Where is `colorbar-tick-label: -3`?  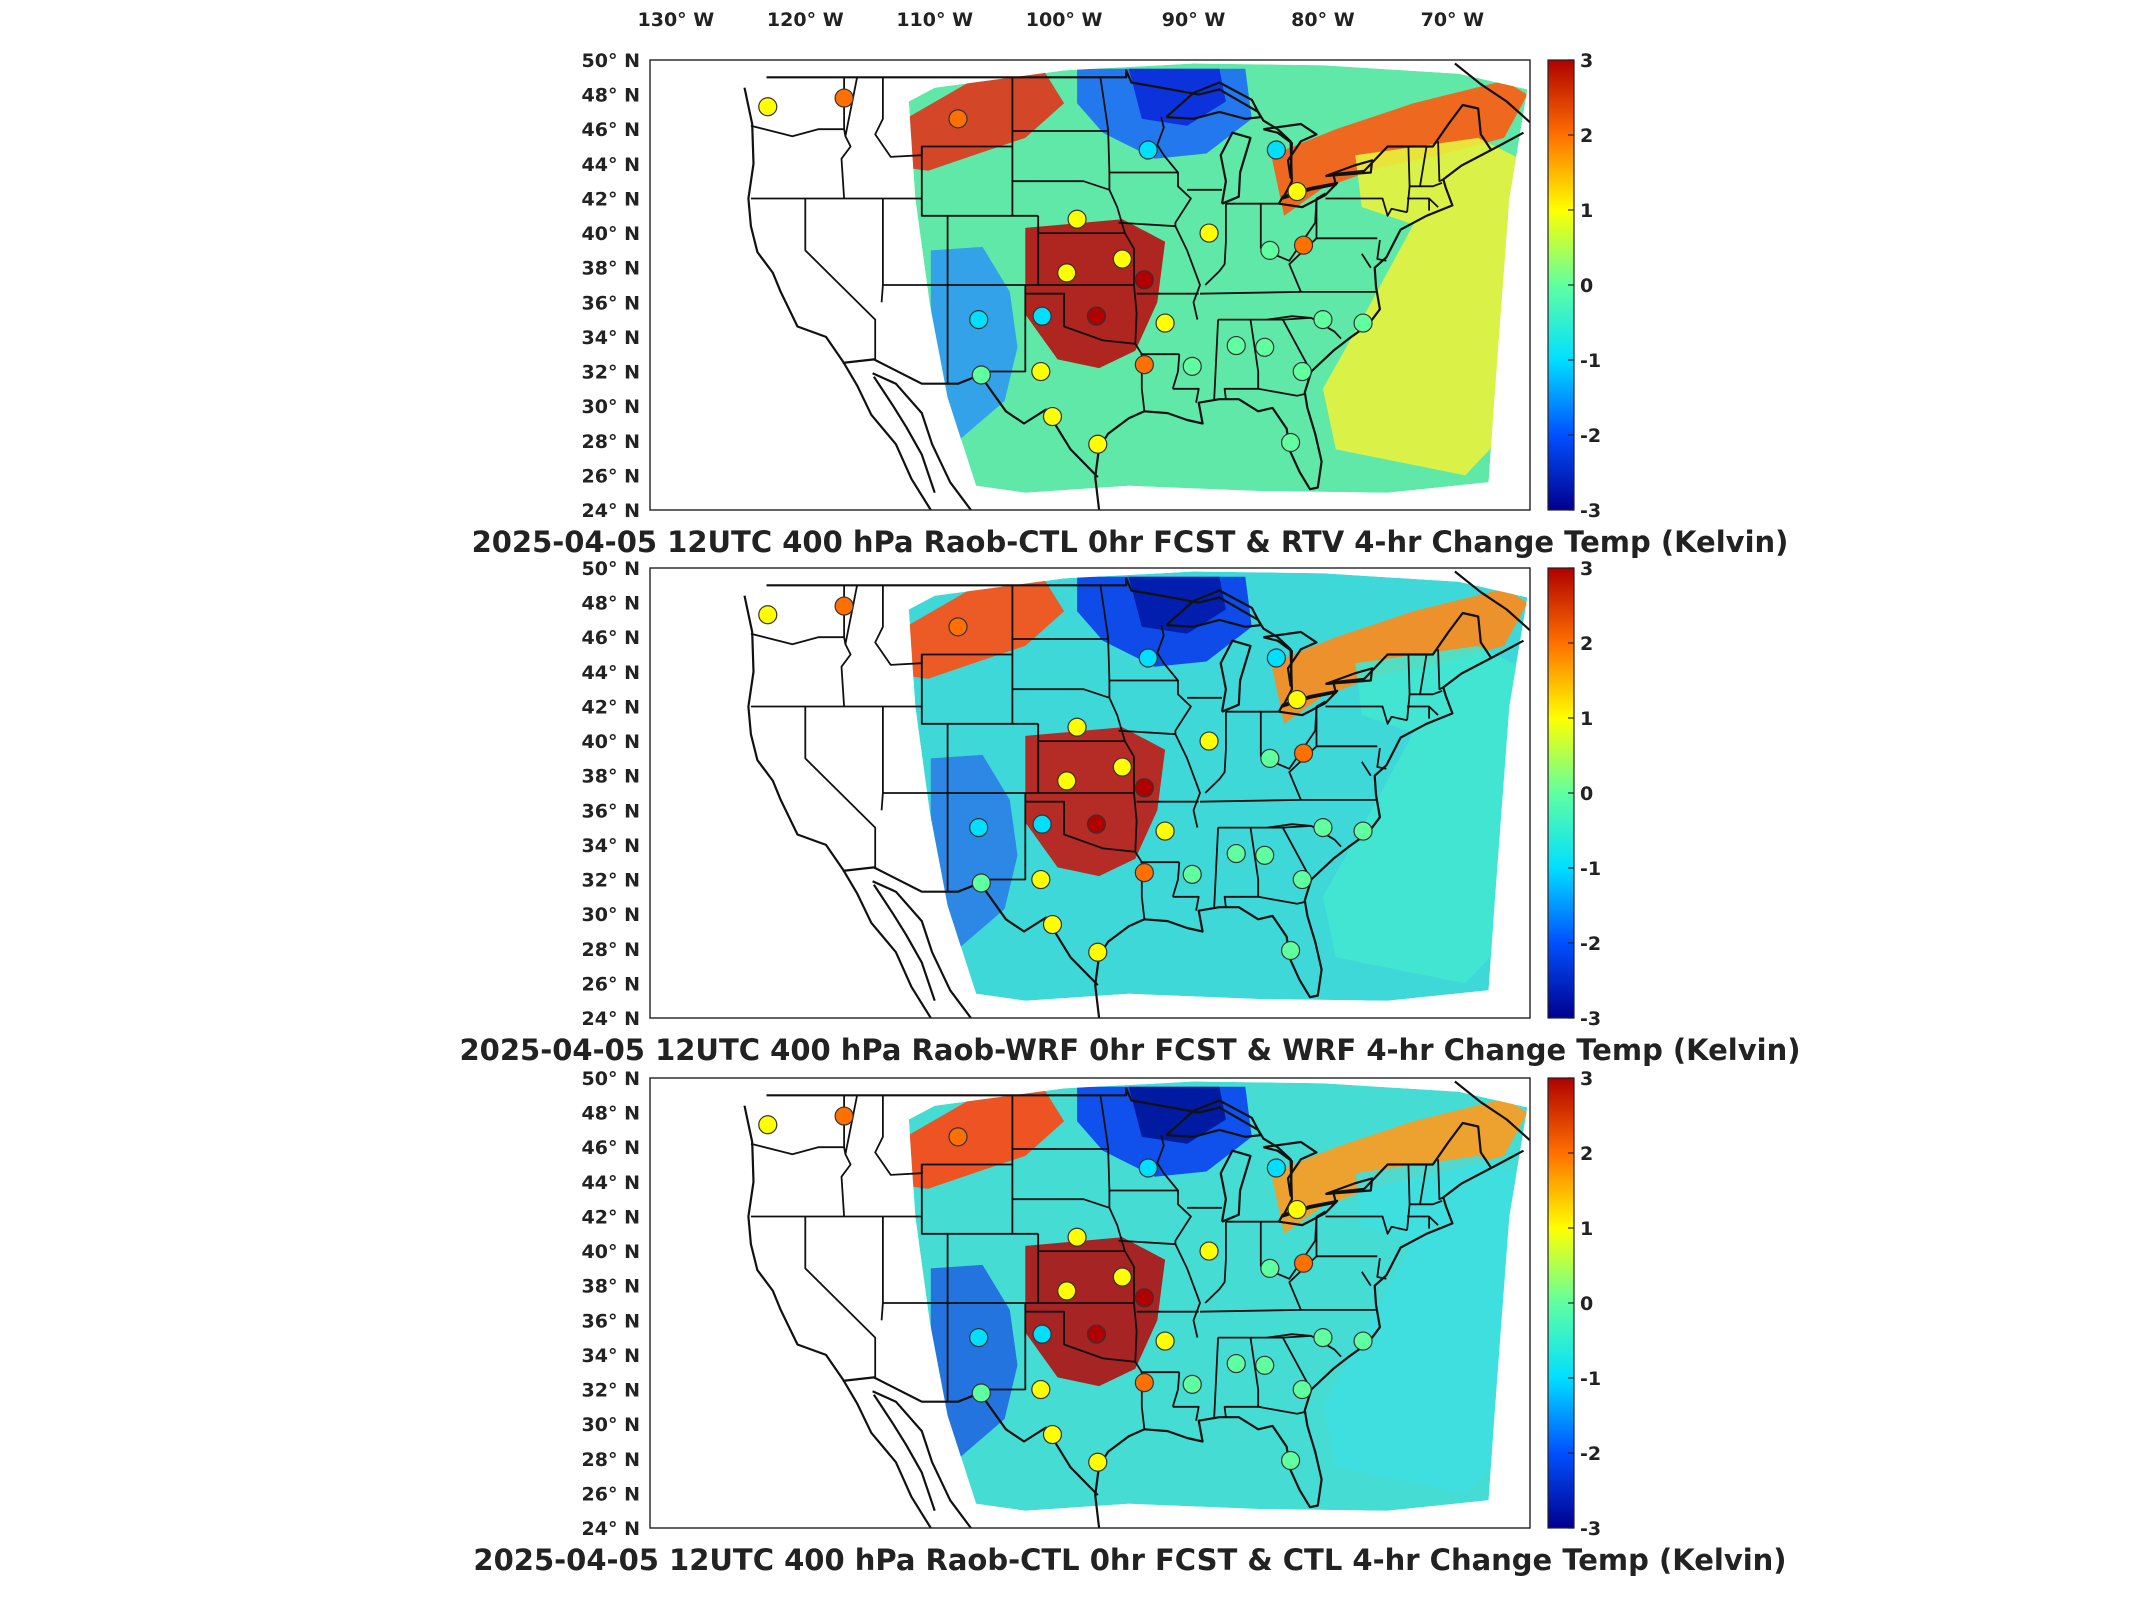
colorbar-tick-label: -3 is located at coordinates (1590, 511).